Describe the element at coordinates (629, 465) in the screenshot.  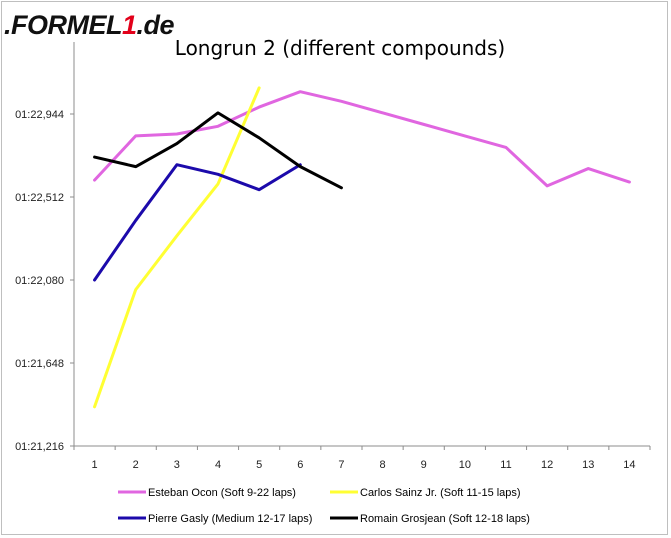
I see `x-tick-label: 14` at that location.